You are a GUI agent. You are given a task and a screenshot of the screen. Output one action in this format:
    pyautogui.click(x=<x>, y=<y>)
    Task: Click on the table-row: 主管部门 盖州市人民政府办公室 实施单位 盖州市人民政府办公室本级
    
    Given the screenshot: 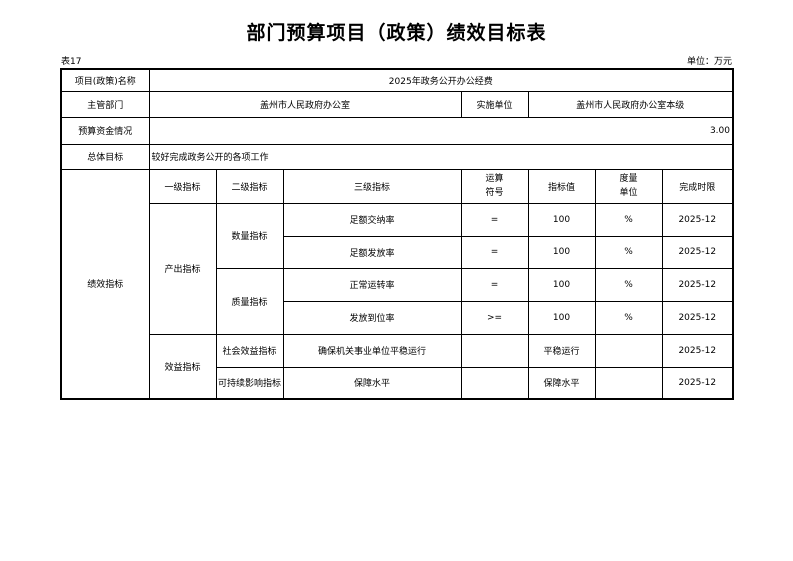 What is the action you would take?
    pyautogui.click(x=397, y=104)
    